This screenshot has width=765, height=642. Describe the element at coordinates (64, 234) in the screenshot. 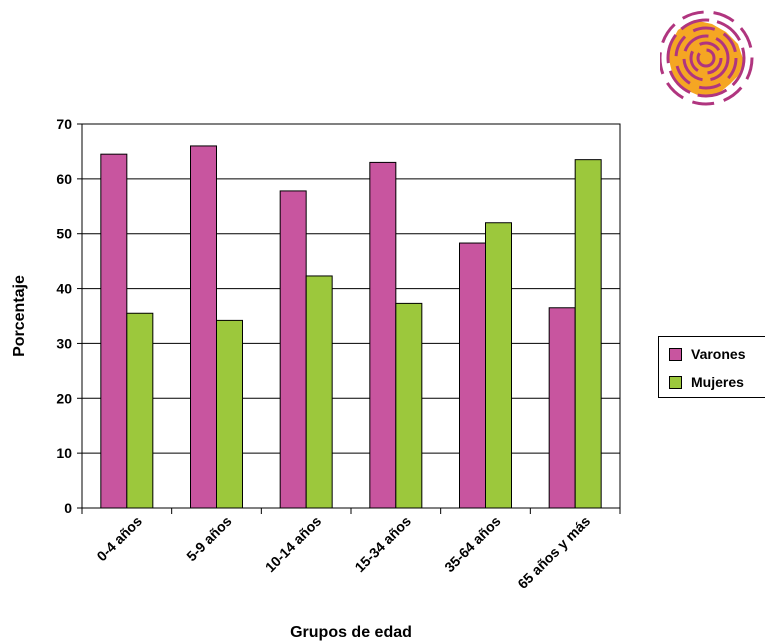

I see `y-tick-label: 50` at that location.